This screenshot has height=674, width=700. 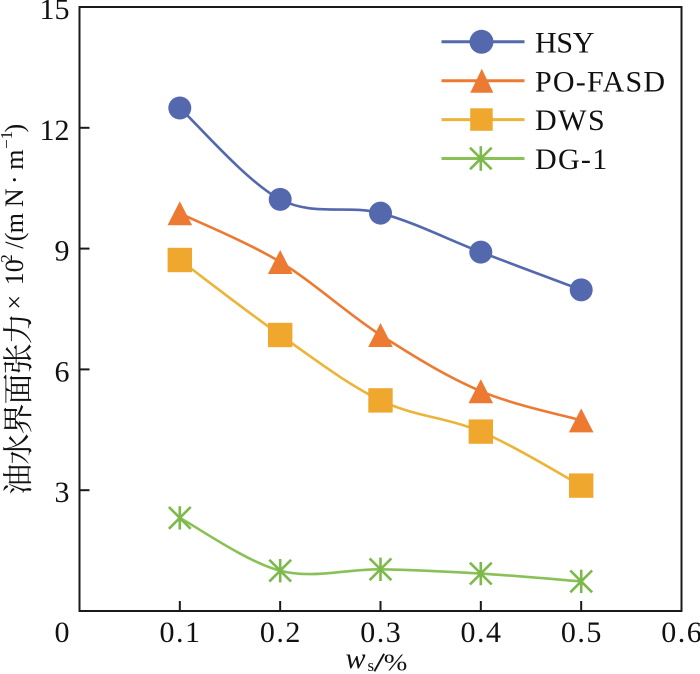 What do you see at coordinates (582, 632) in the screenshot?
I see `svg-text: 0.5` at bounding box center [582, 632].